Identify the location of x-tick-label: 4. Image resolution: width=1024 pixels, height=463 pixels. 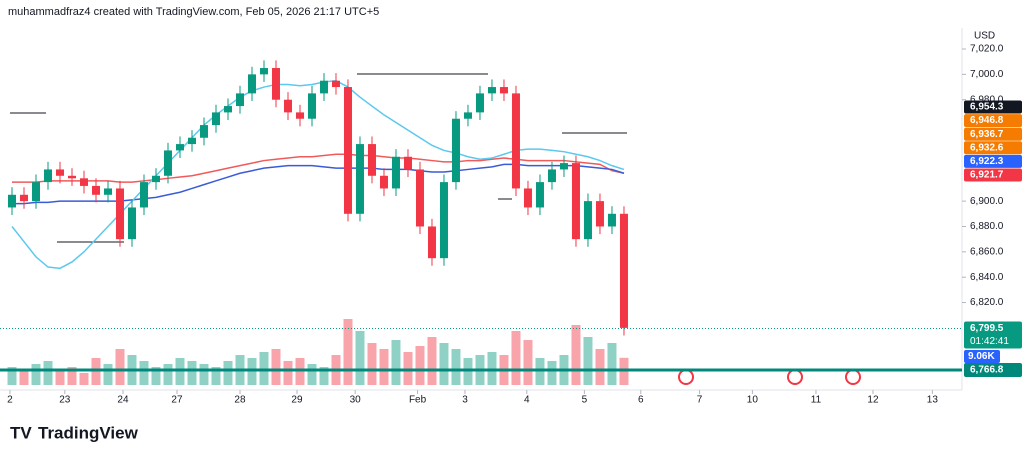
(527, 400).